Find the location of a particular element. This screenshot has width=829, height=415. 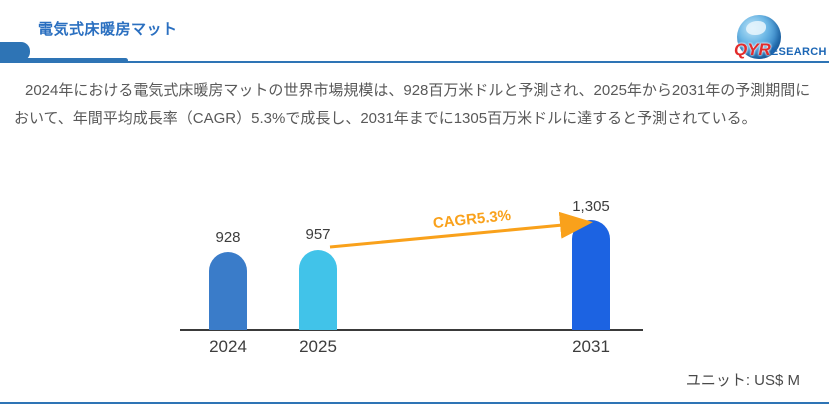

header-corner-tab is located at coordinates (15, 51).